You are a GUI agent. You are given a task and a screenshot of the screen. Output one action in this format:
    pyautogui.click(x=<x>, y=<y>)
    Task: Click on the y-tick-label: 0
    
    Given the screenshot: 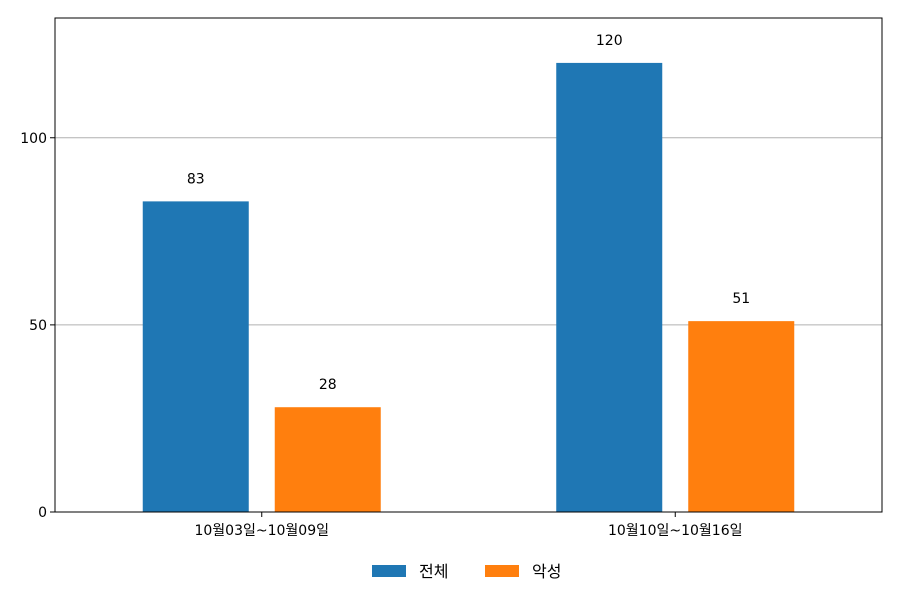 What is the action you would take?
    pyautogui.click(x=42, y=513)
    